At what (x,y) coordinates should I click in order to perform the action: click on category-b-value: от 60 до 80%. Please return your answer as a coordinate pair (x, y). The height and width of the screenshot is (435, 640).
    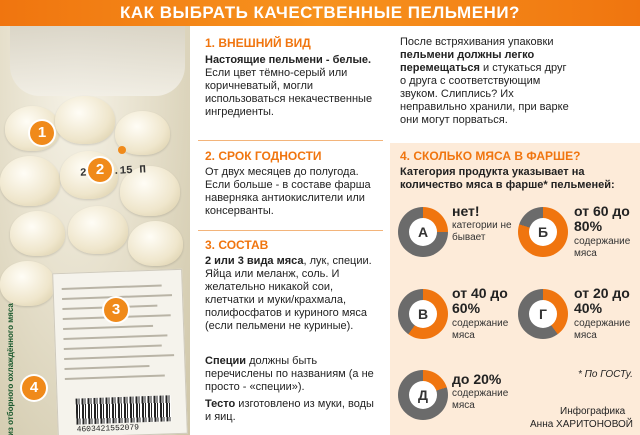
    Looking at the image, I should click on (602, 218).